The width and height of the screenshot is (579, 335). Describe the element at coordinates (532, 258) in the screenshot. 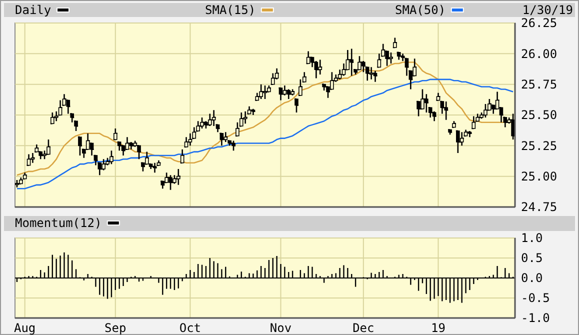

I see `y-tick-label: 0.5` at that location.